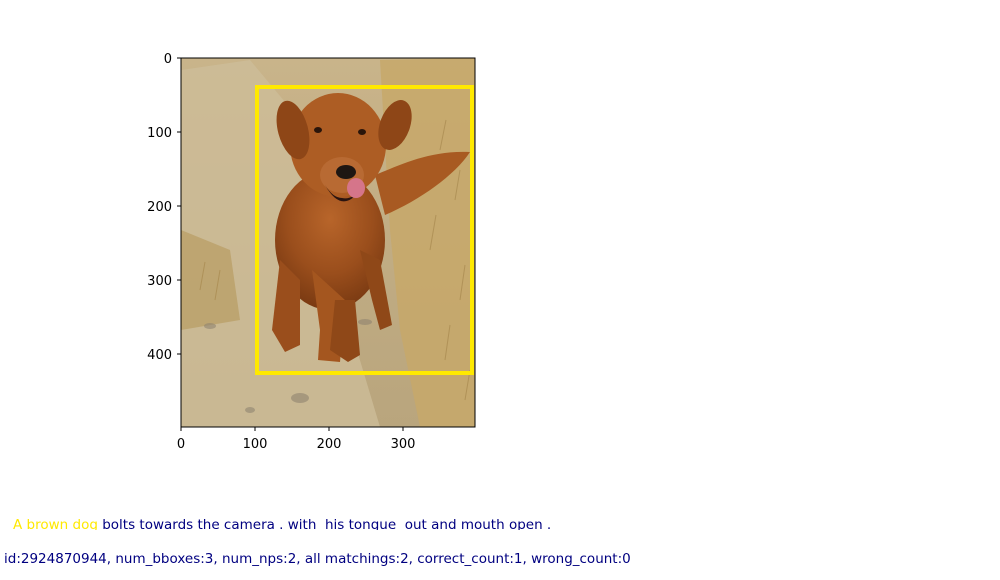 The width and height of the screenshot is (1000, 580). Describe the element at coordinates (159, 281) in the screenshot. I see `y-tick-label: 300` at that location.